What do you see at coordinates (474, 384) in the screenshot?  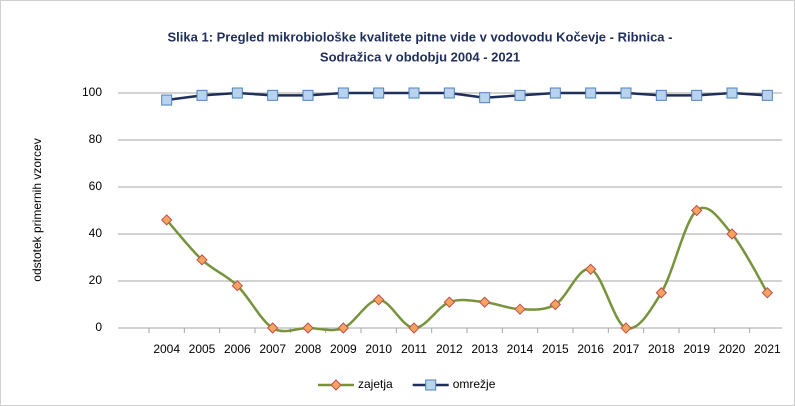 I see `legend-label: omrežje` at bounding box center [474, 384].